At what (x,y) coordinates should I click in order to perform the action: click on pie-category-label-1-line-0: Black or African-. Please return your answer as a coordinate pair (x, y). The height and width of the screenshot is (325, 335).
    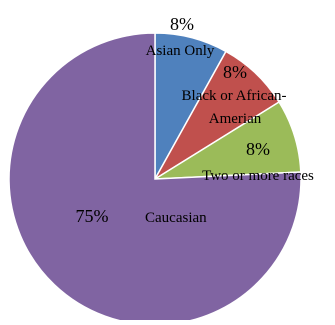
    Looking at the image, I should click on (234, 96).